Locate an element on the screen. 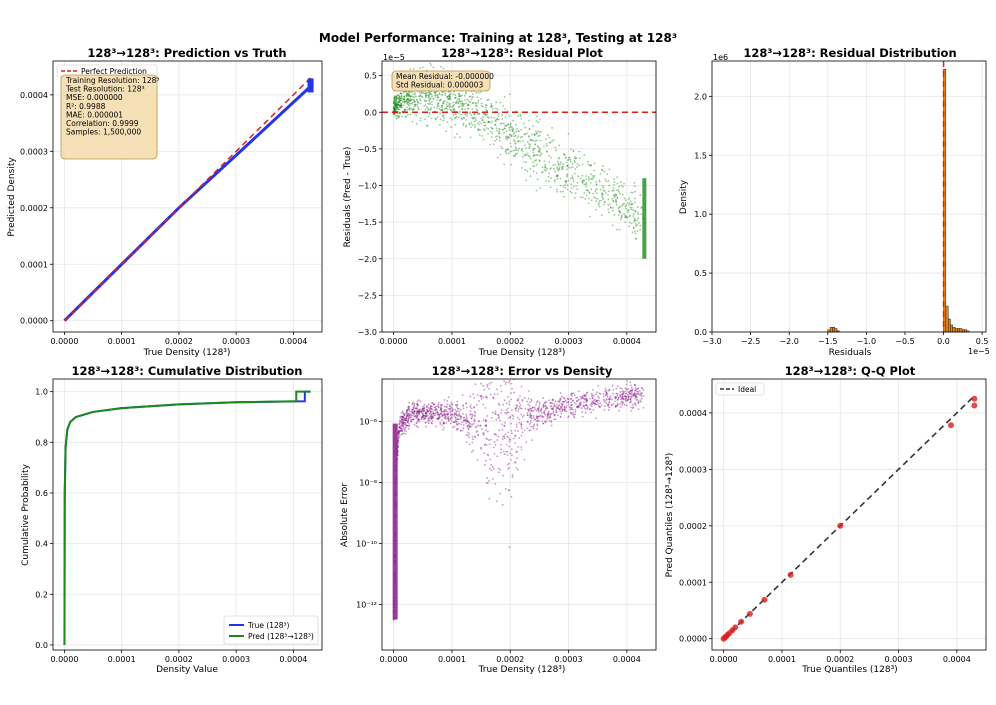  y-tick-label: 0.0002 is located at coordinates (693, 526).